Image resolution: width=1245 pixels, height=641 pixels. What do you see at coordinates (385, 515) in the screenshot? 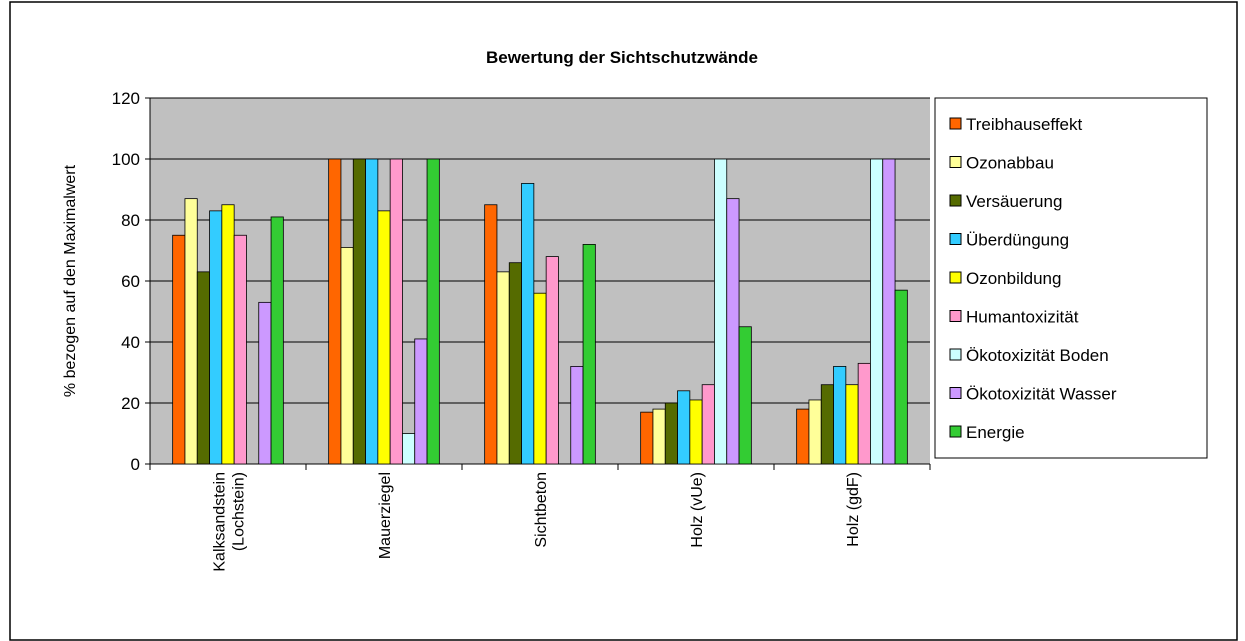
I see `x-tick-label: Mauerziegel` at bounding box center [385, 515].